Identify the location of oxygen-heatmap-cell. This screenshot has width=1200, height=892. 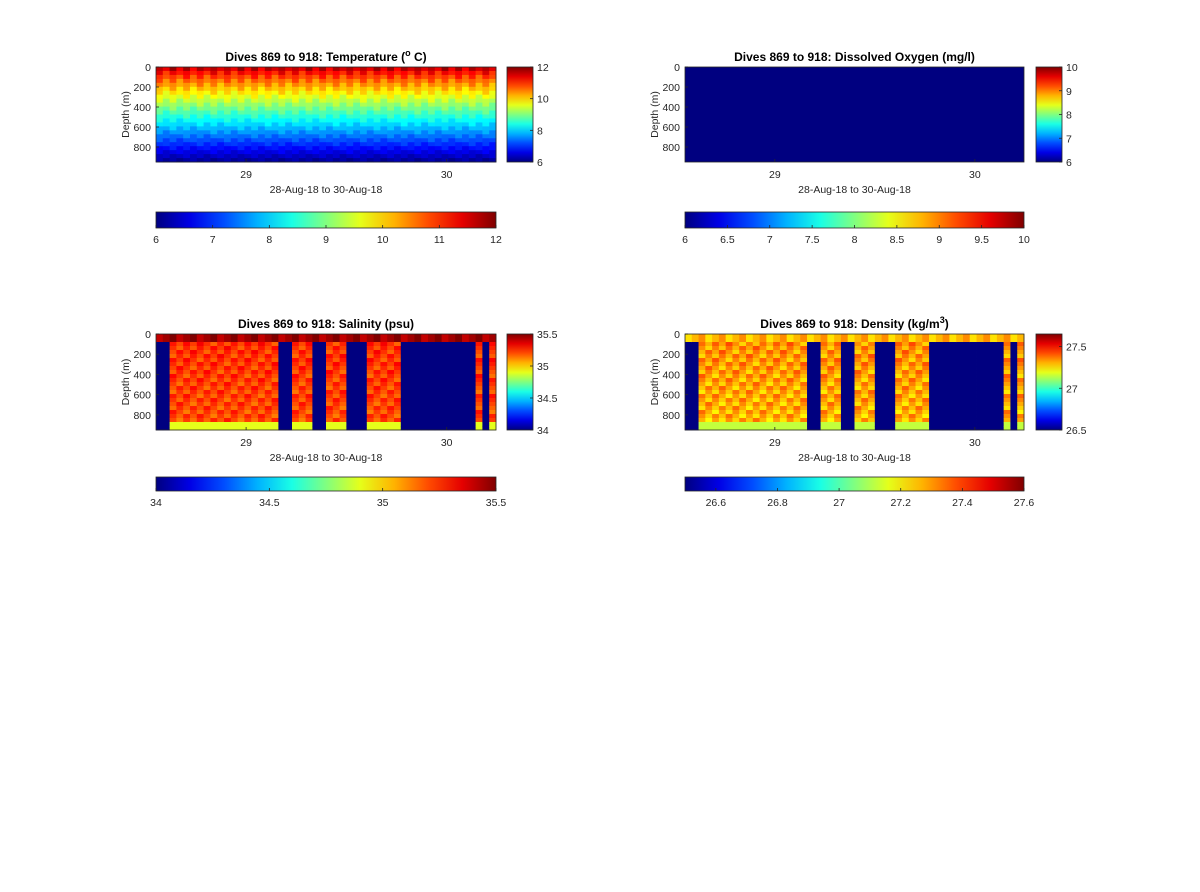
(854, 114).